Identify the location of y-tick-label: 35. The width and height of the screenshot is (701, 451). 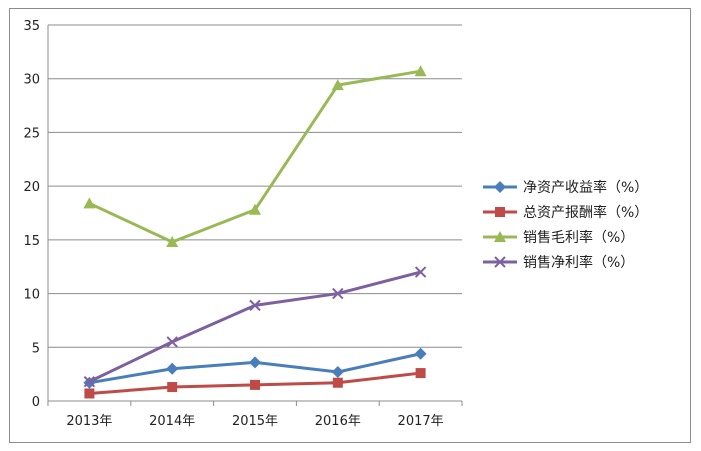
(31, 26).